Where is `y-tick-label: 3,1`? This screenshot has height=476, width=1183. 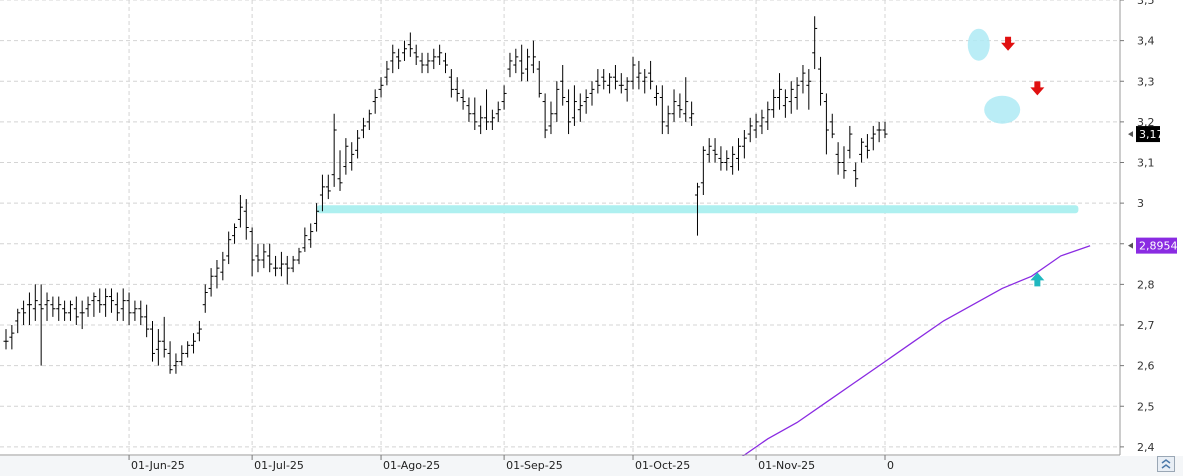 y-tick-label: 3,1 is located at coordinates (1146, 163).